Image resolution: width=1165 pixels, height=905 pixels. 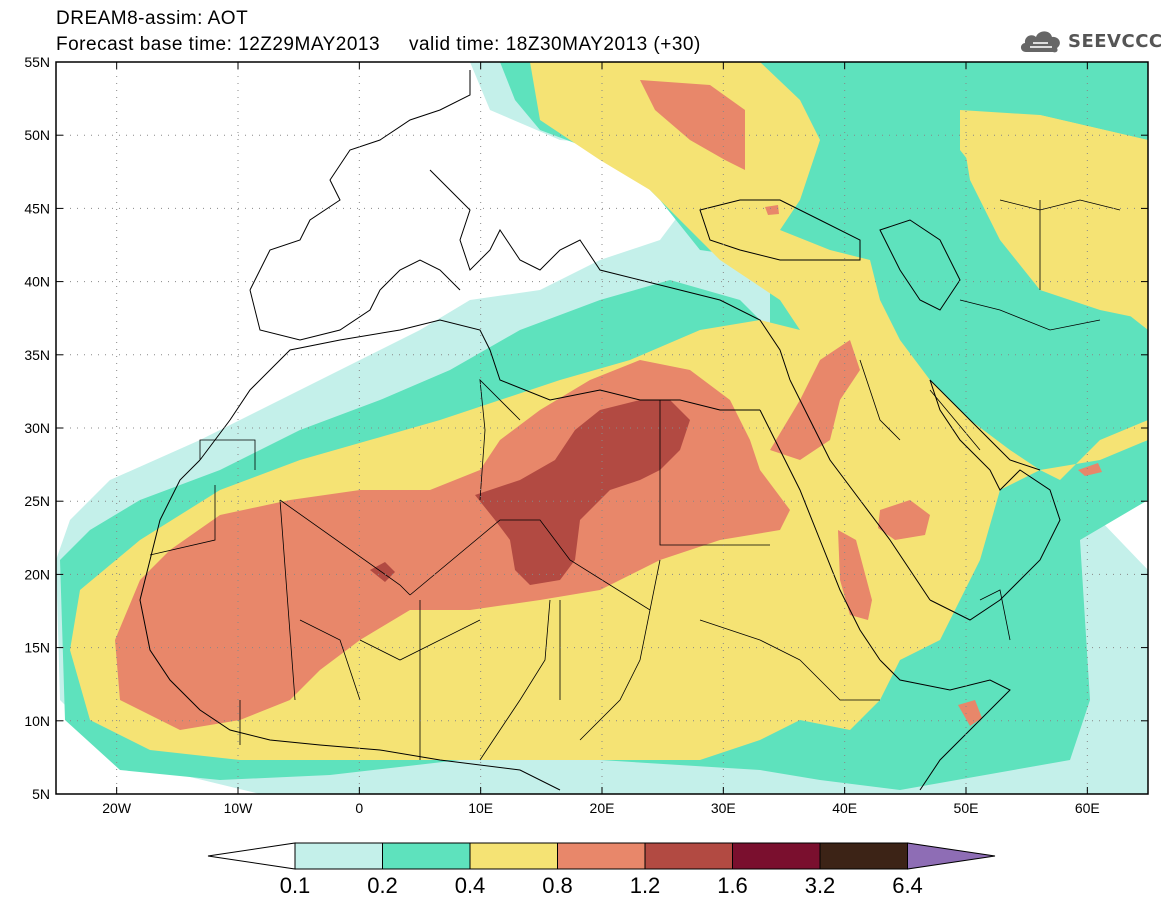 What do you see at coordinates (37, 135) in the screenshot?
I see `lat-tick-label: 50N` at bounding box center [37, 135].